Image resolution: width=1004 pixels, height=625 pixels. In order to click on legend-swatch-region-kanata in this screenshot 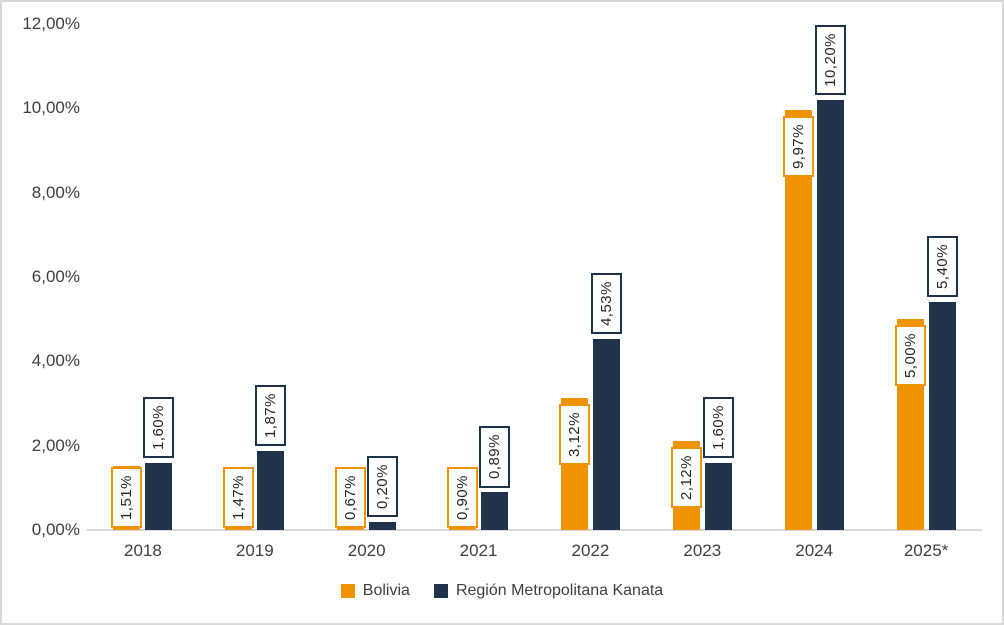, I will do `click(440, 591)`.